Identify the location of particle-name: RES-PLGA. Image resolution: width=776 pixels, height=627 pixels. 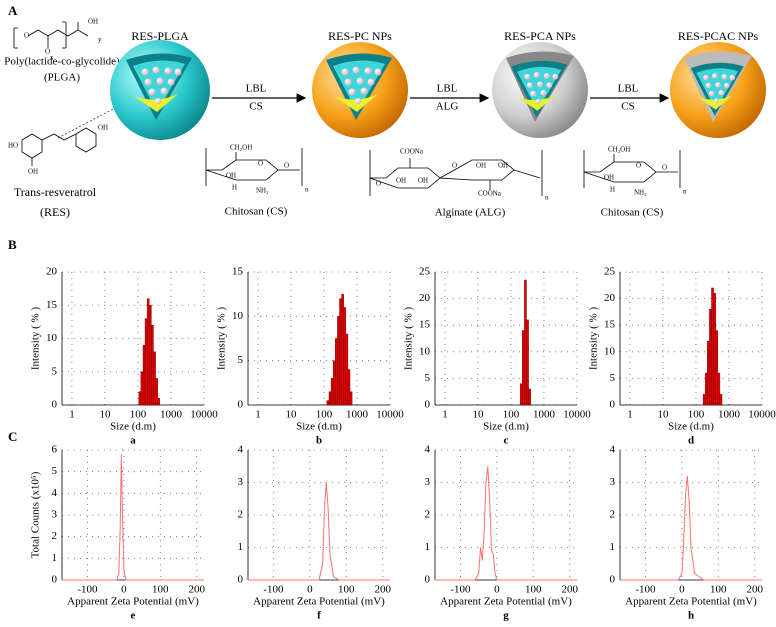
(160, 36).